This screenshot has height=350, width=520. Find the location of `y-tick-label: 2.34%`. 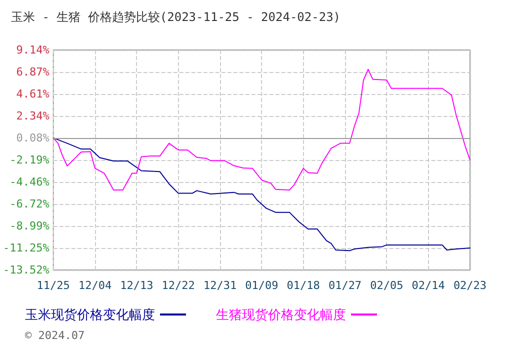

y-tick-label: 2.34% is located at coordinates (33, 116).